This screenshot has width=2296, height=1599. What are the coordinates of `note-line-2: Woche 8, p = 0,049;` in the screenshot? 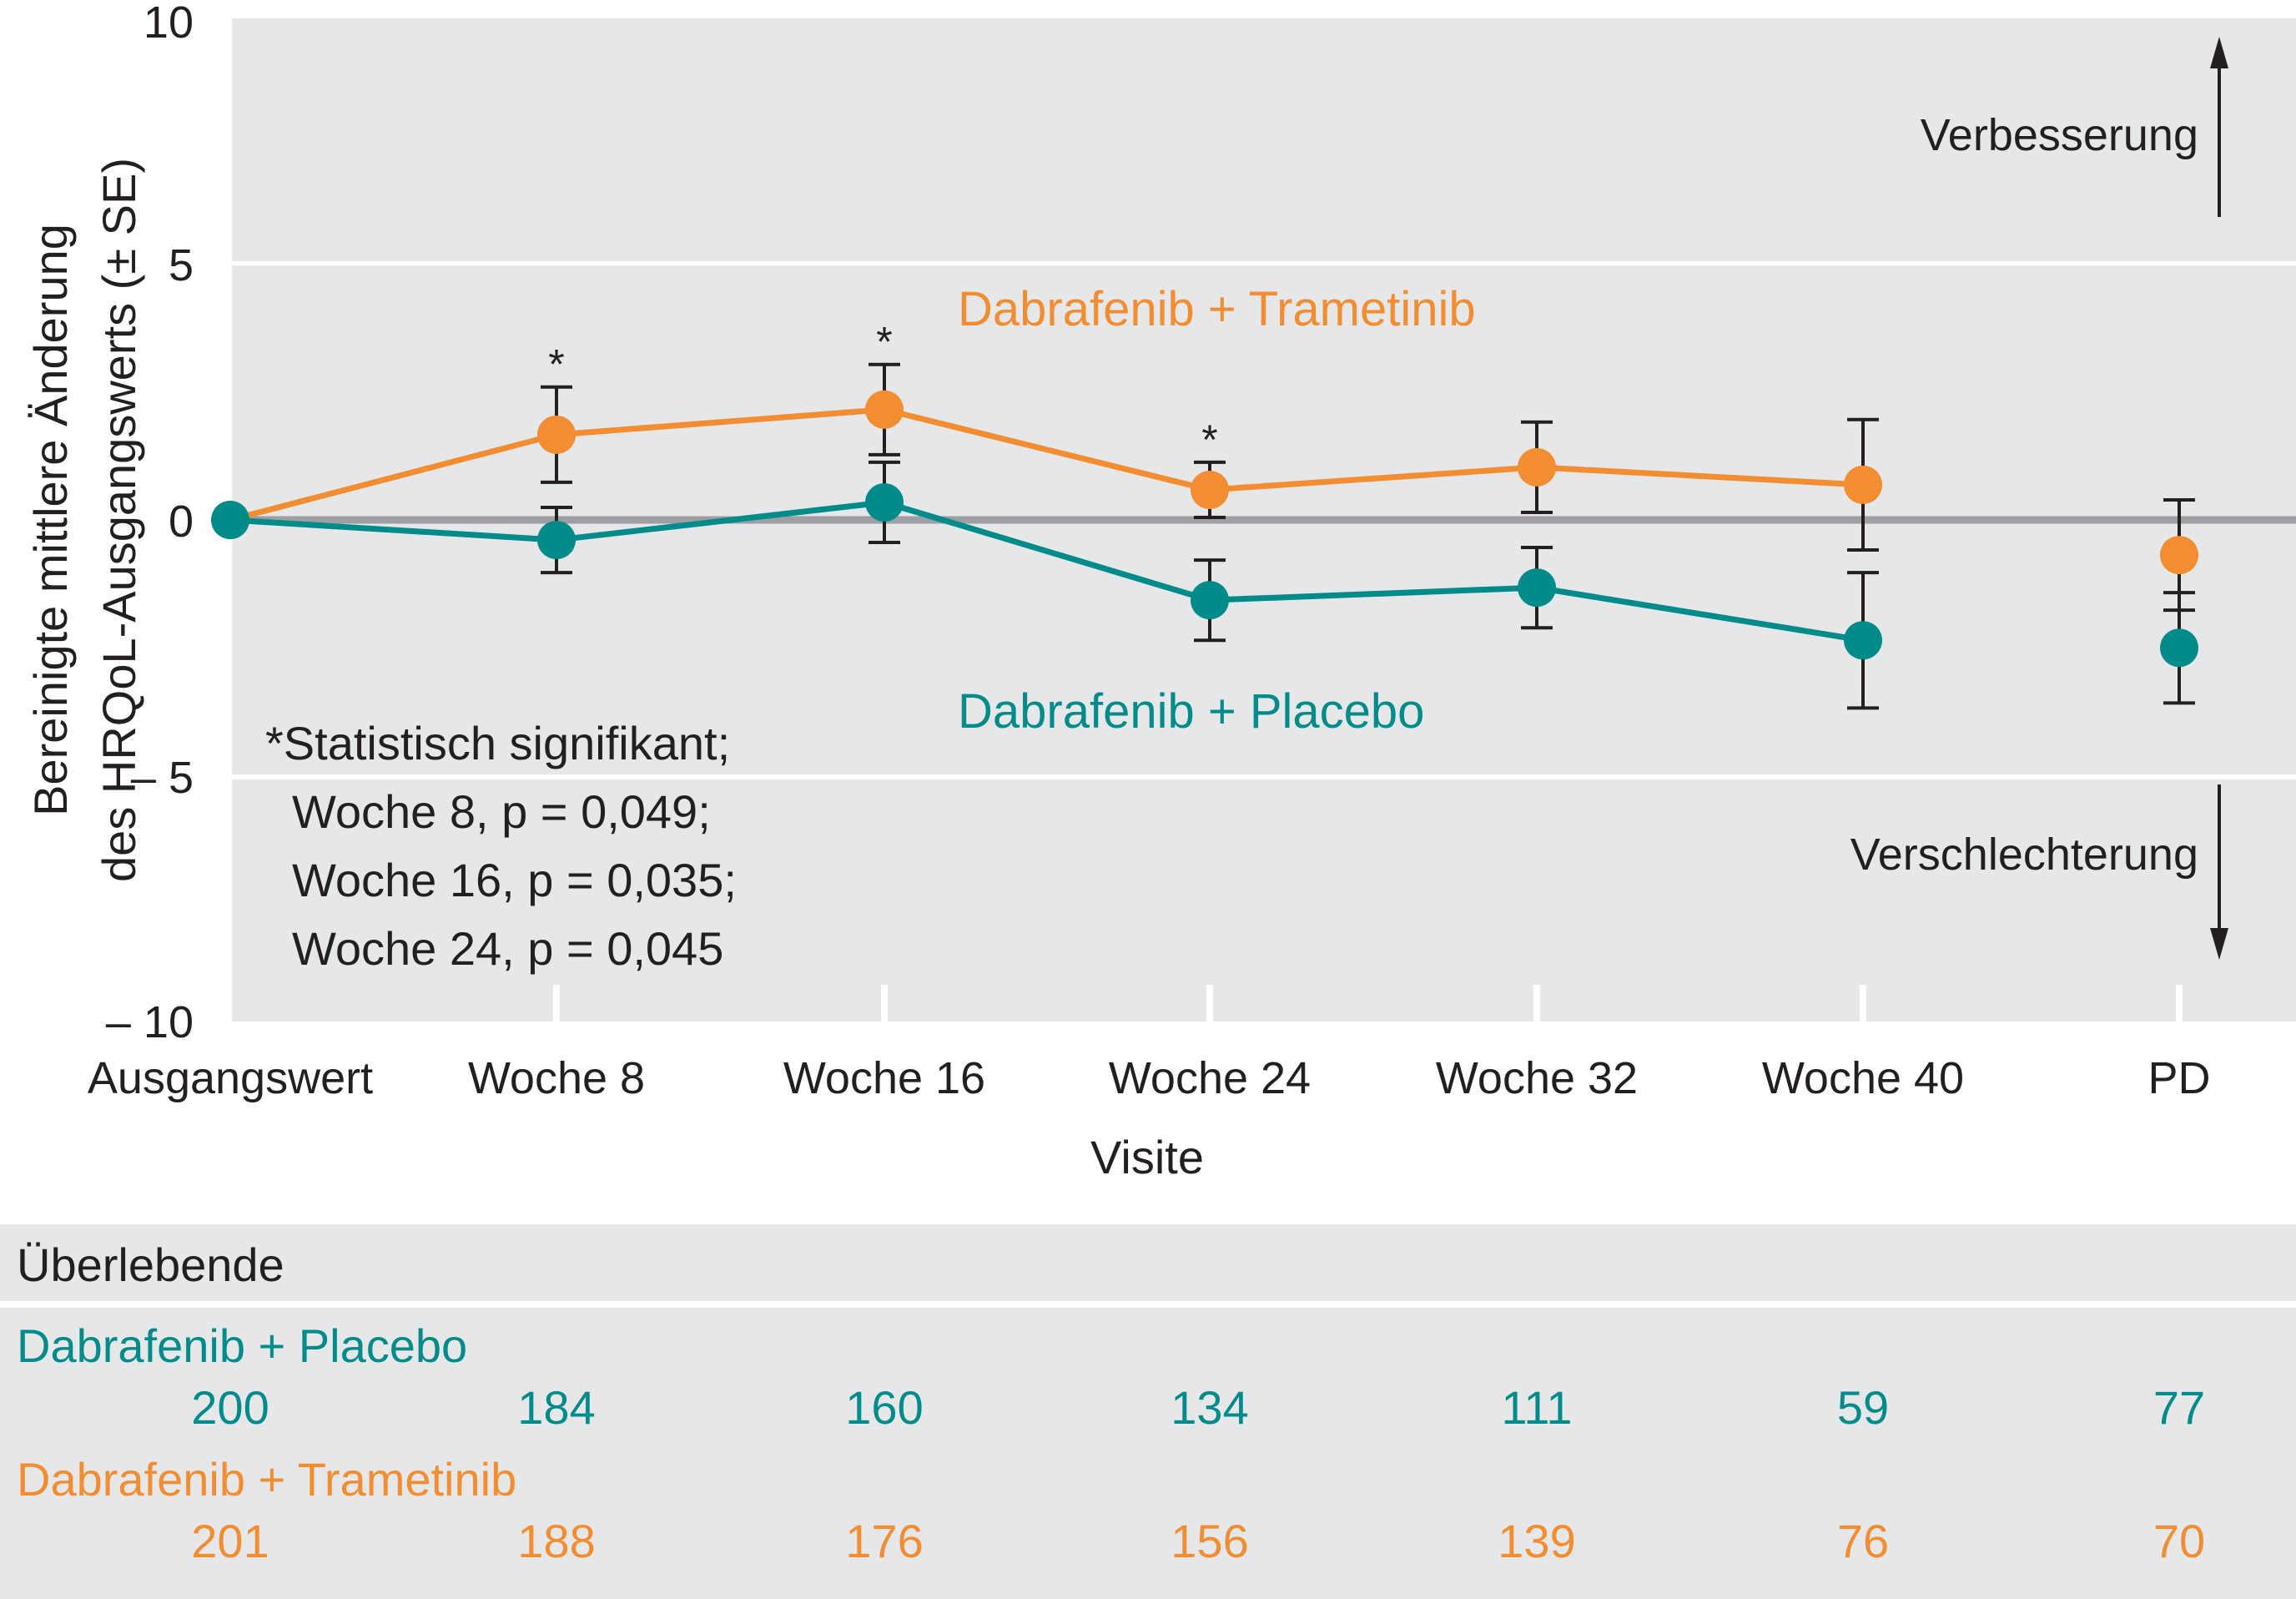 It's located at (501, 811).